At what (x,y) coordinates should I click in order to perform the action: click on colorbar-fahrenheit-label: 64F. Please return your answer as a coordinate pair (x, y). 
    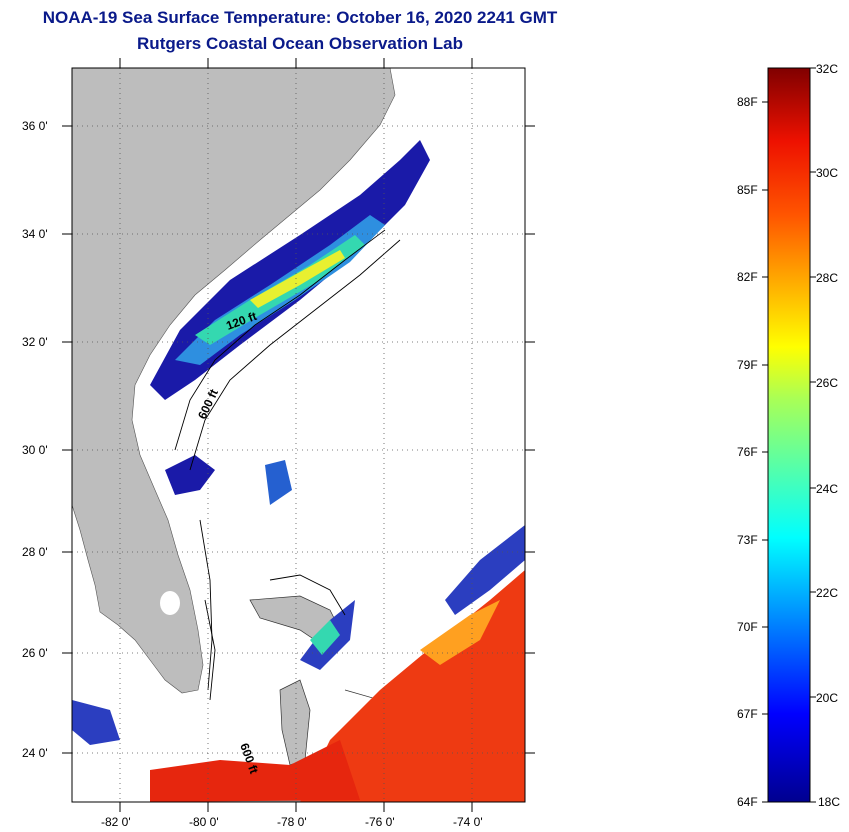
    Looking at the image, I should click on (747, 802).